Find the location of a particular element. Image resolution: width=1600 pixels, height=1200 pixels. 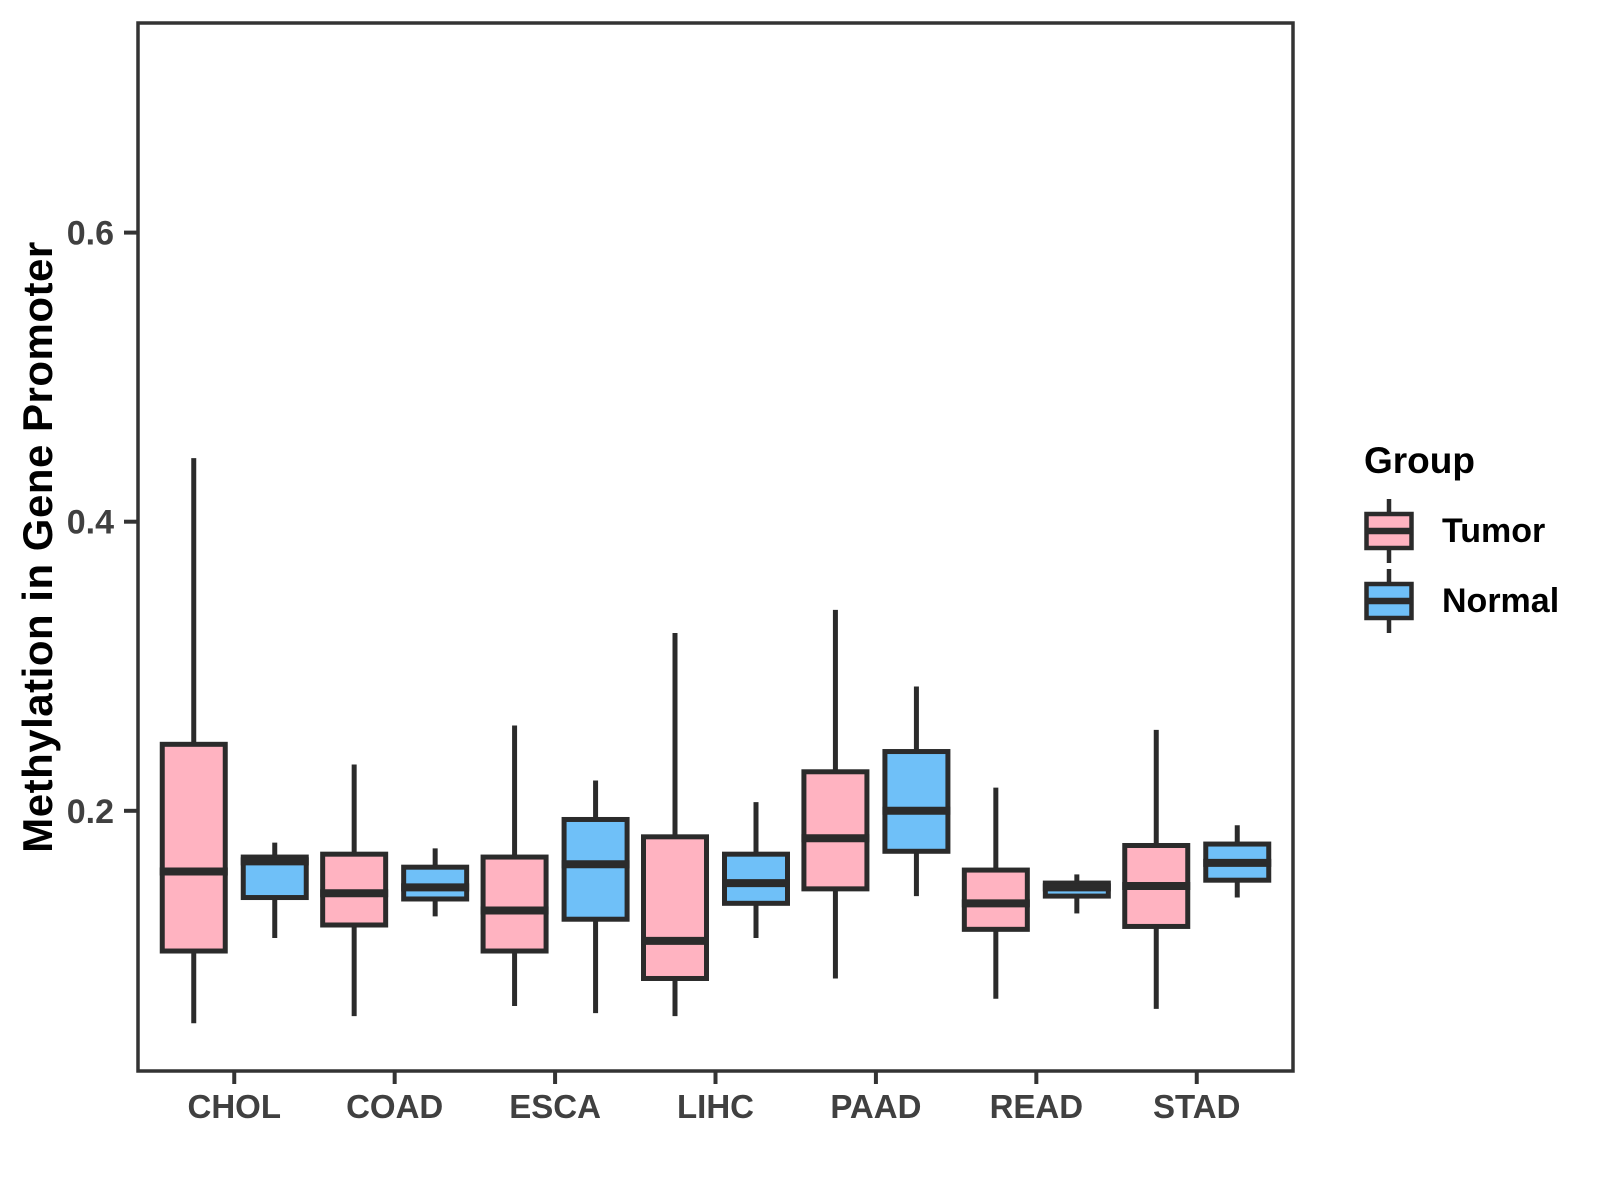

y-axis-tick-label: 0.4 is located at coordinates (90, 523).